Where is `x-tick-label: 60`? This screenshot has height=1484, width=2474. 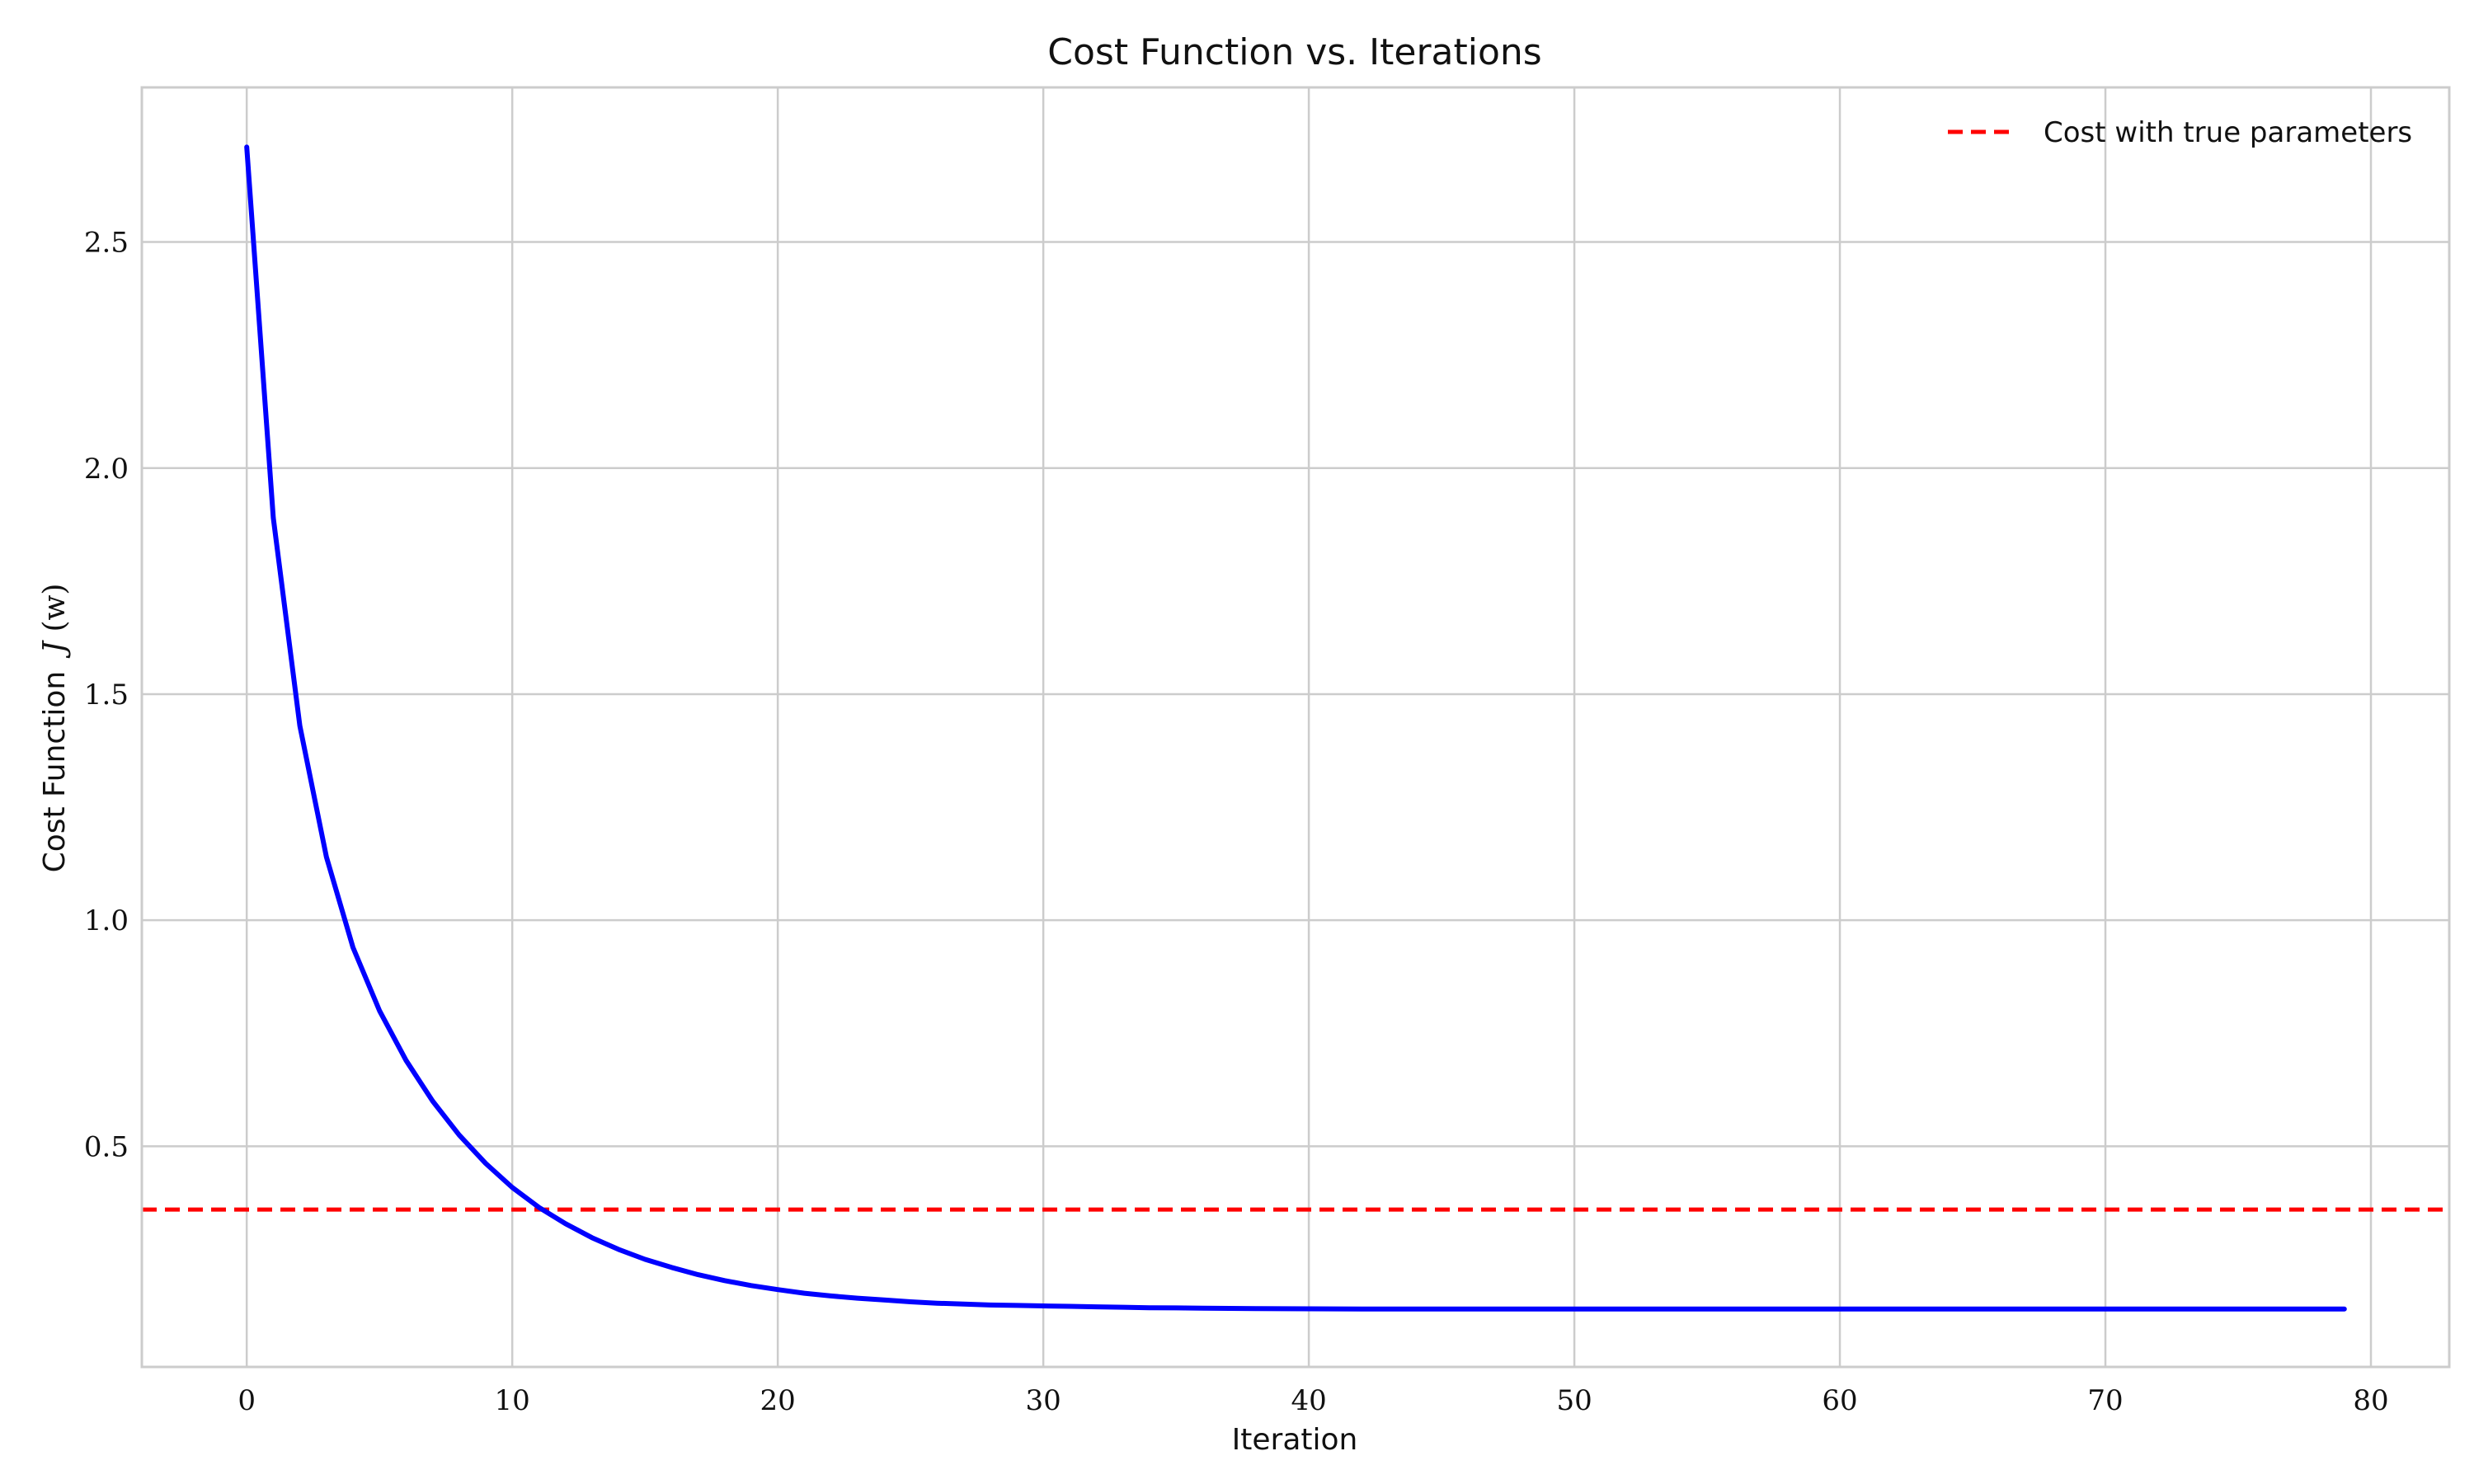 x-tick-label: 60 is located at coordinates (1839, 1400).